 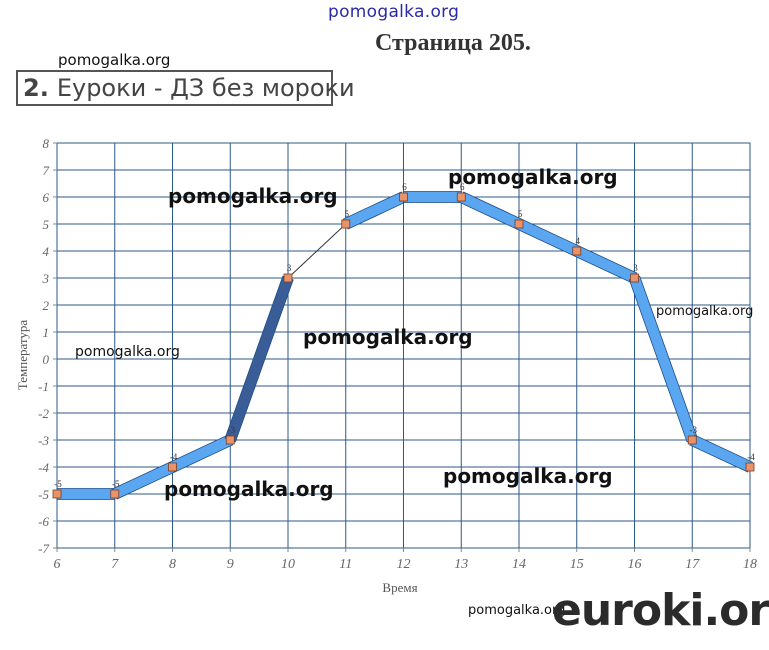 I want to click on x-tick-label: 14, so click(x=519, y=564).